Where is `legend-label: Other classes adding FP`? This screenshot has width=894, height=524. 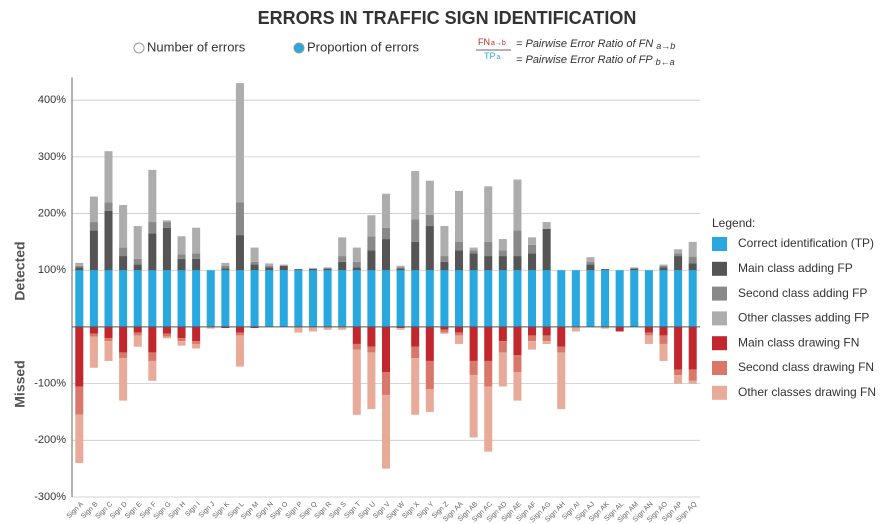
legend-label: Other classes adding FP is located at coordinates (803, 318).